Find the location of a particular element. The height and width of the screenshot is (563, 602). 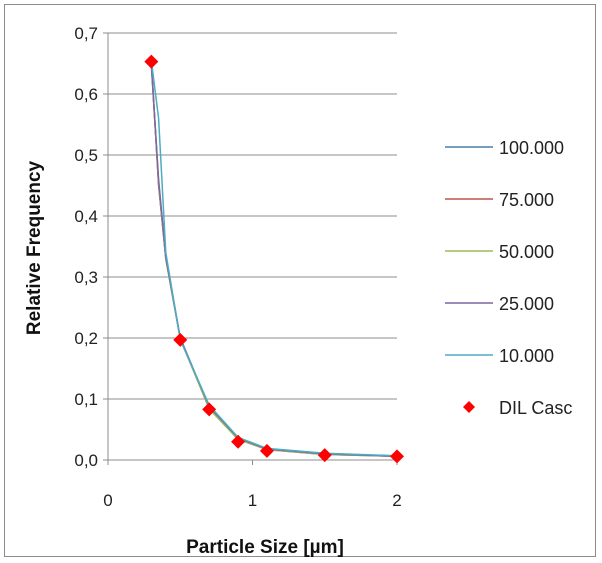

legend-swatch is located at coordinates (469, 407).